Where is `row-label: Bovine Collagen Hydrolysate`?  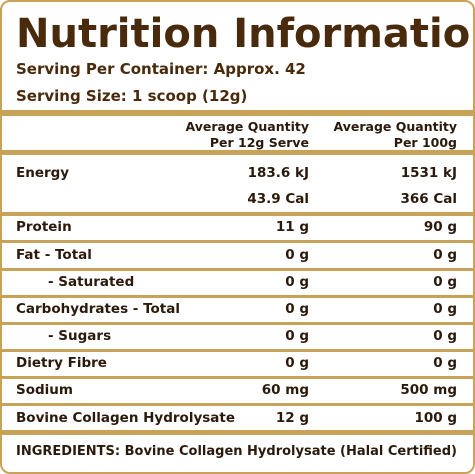 row-label: Bovine Collagen Hydrolysate is located at coordinates (126, 418).